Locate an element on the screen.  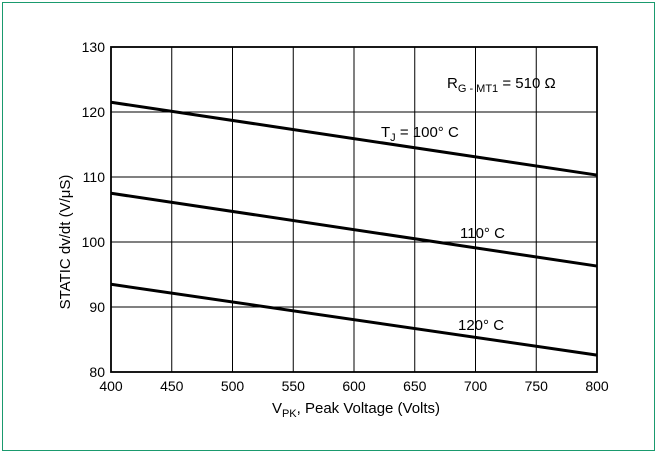
x-tick-label: 700 is located at coordinates (476, 386).